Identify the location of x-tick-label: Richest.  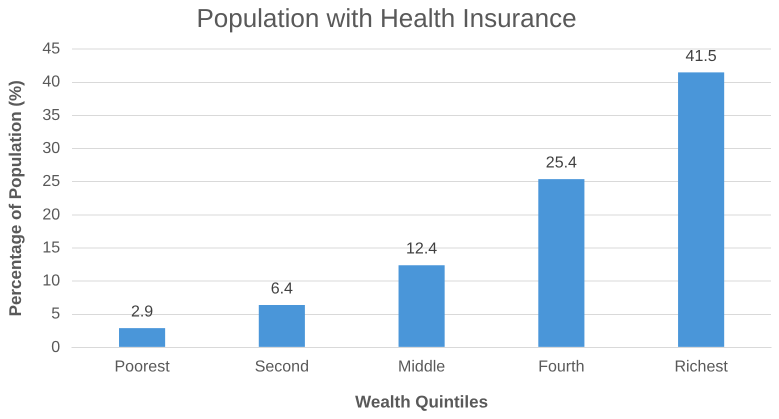
(701, 367).